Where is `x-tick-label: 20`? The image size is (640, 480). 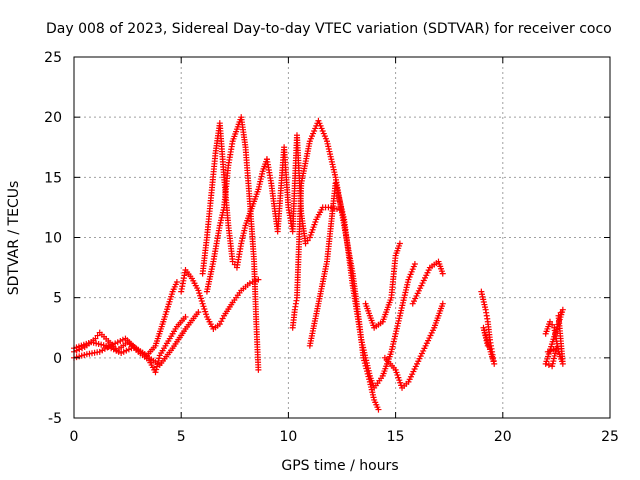
x-tick-label: 20 is located at coordinates (503, 437).